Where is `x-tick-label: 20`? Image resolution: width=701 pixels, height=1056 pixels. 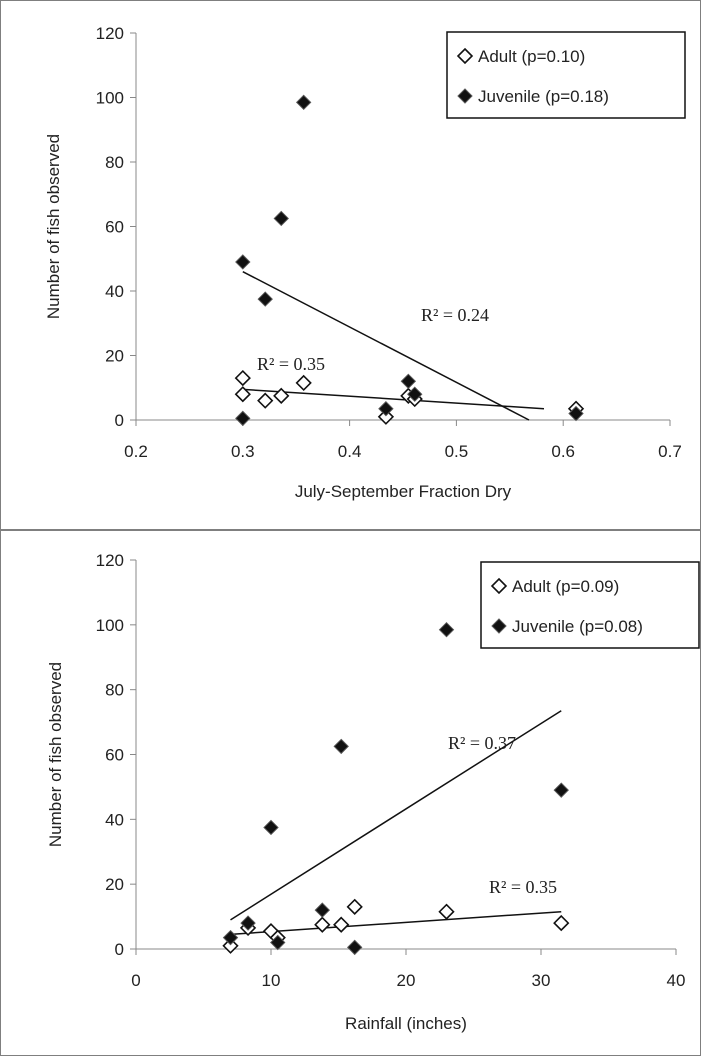
x-tick-label: 20 is located at coordinates (406, 980).